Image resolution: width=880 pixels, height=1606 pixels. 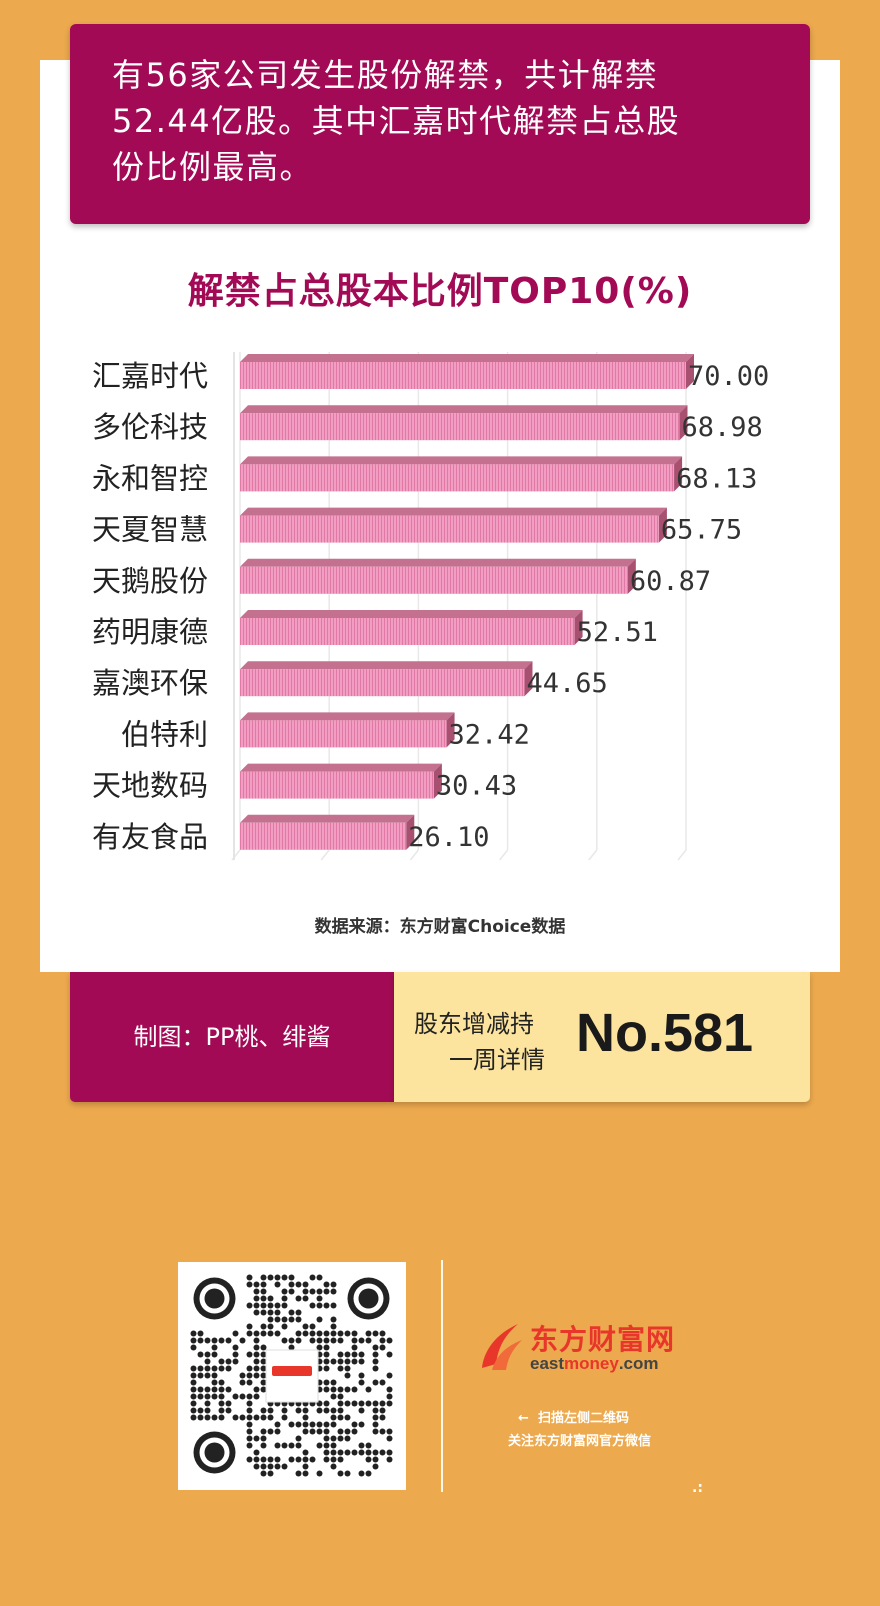 I want to click on bar-top-face, so click(x=411, y=614).